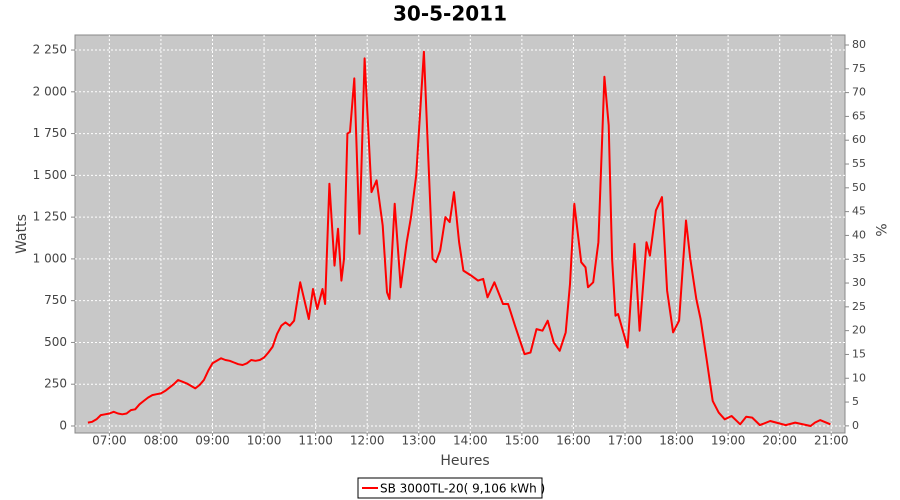  What do you see at coordinates (55, 384) in the screenshot?
I see `y-tick-label: 250` at bounding box center [55, 384].